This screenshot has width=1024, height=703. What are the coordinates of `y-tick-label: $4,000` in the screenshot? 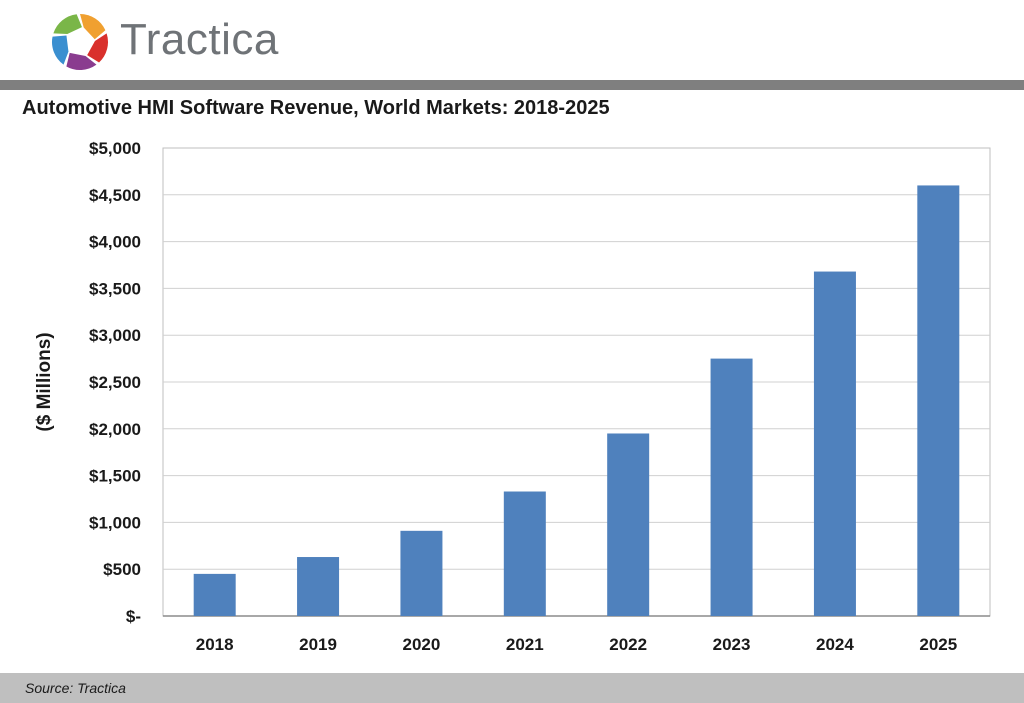 It's located at (115, 242).